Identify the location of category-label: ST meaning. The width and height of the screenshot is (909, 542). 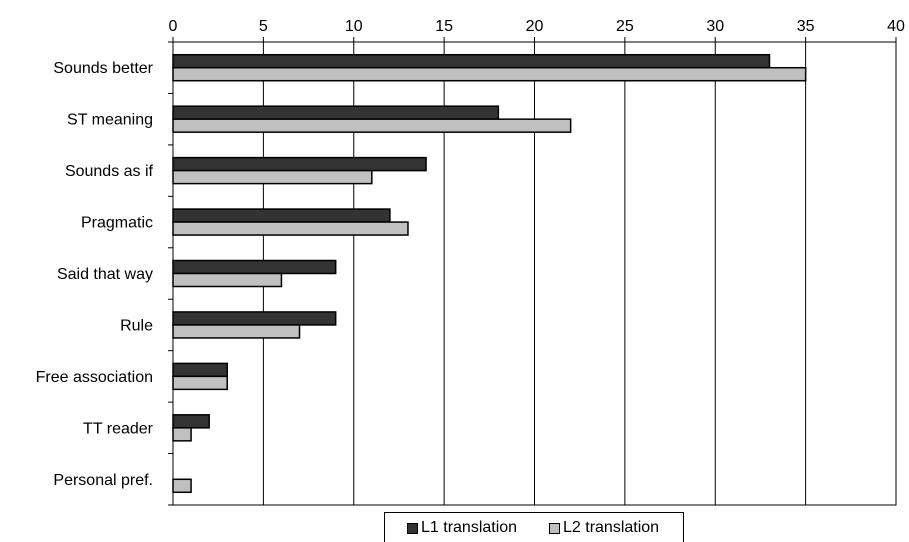
(110, 120).